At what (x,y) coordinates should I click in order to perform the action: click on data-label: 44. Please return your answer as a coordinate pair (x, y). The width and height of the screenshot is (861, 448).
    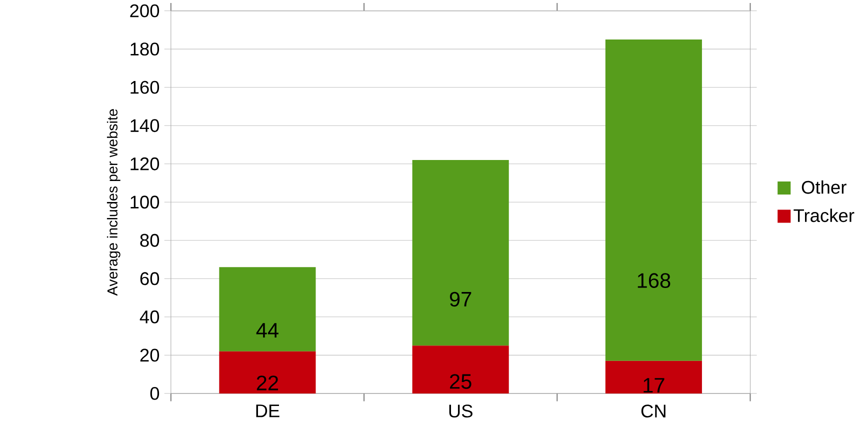
    Looking at the image, I should click on (267, 330).